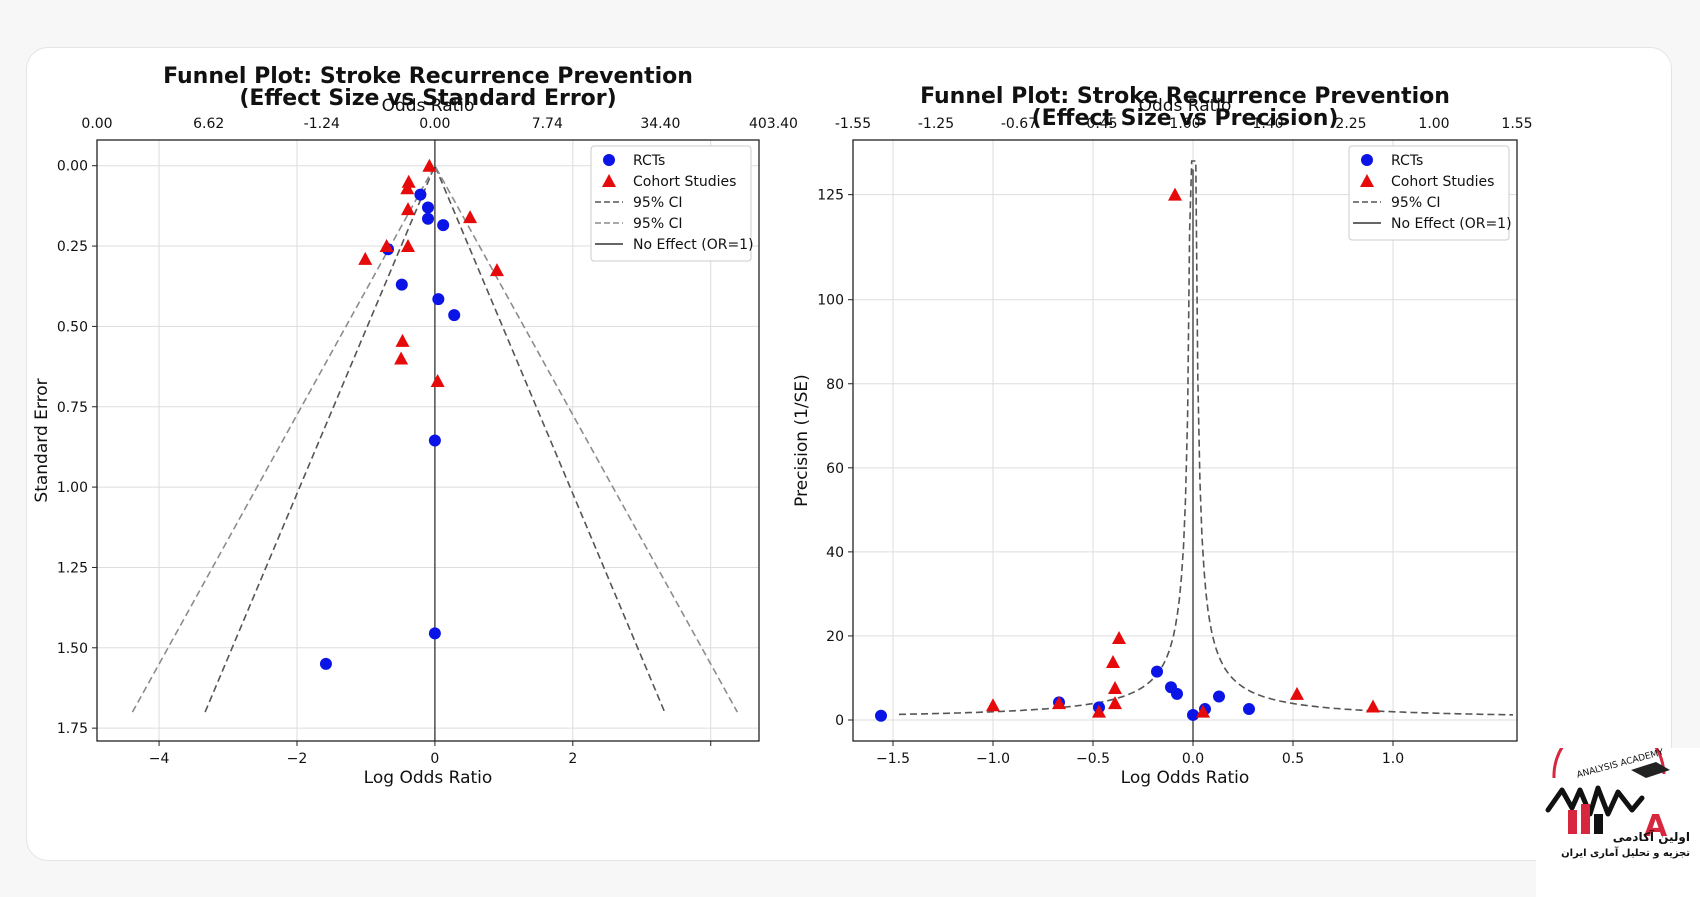 The width and height of the screenshot is (1700, 897). I want to click on x-tick-label: 0.0, so click(1193, 759).